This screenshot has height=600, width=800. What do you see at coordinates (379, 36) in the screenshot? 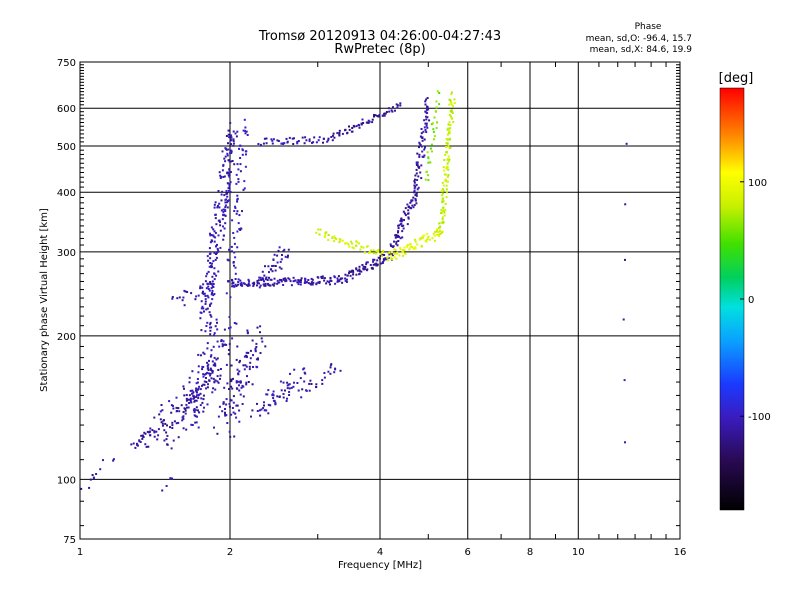
I see `chart-title: Tromsø 20120913 04:26:00-04:27:43` at bounding box center [379, 36].